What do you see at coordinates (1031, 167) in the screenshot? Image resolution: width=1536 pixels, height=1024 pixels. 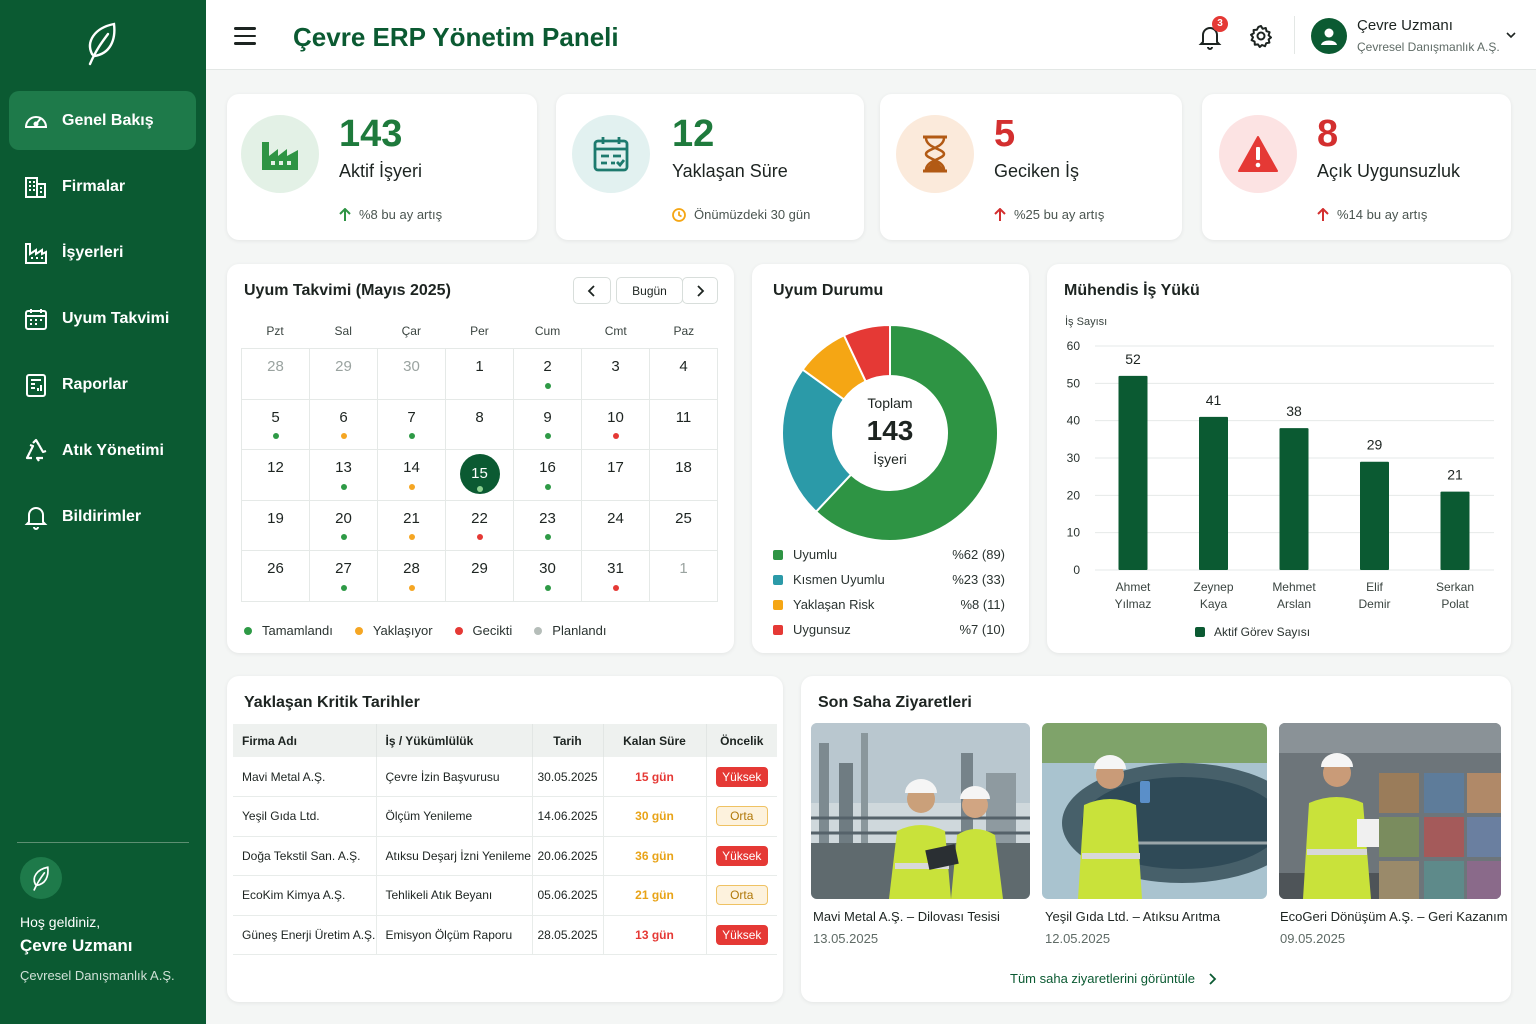 I see `kpi-card-overdue: 5 Geciken İş %25 bu ay artış` at bounding box center [1031, 167].